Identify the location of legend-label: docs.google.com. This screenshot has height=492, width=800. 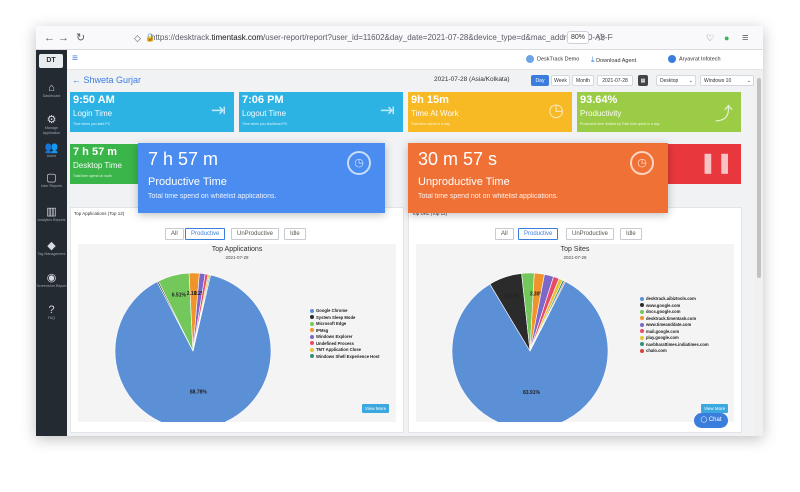
(663, 311).